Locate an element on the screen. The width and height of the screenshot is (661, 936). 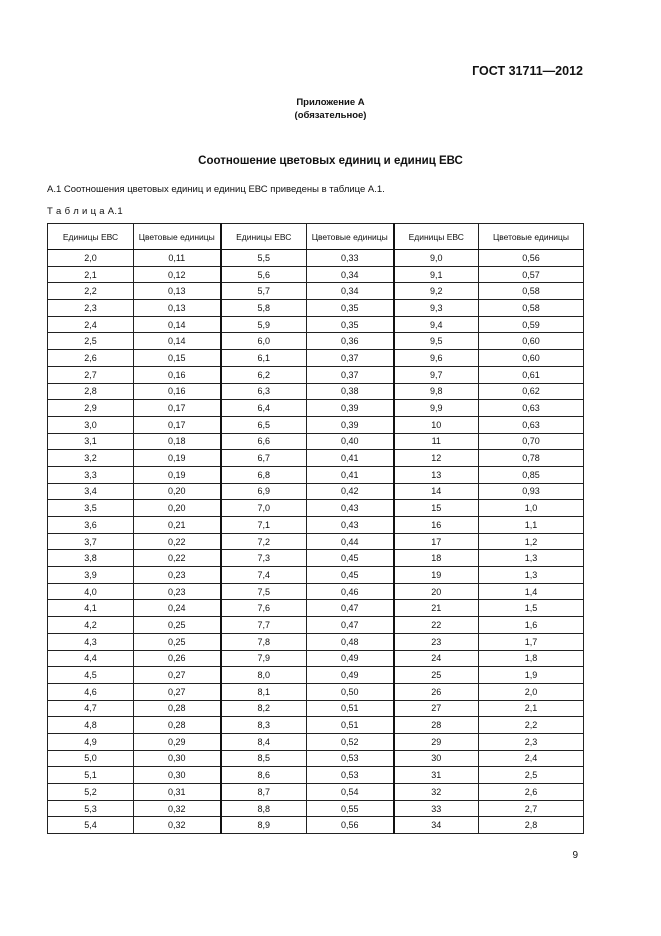
cell-color-units: 0,23 is located at coordinates (177, 575).